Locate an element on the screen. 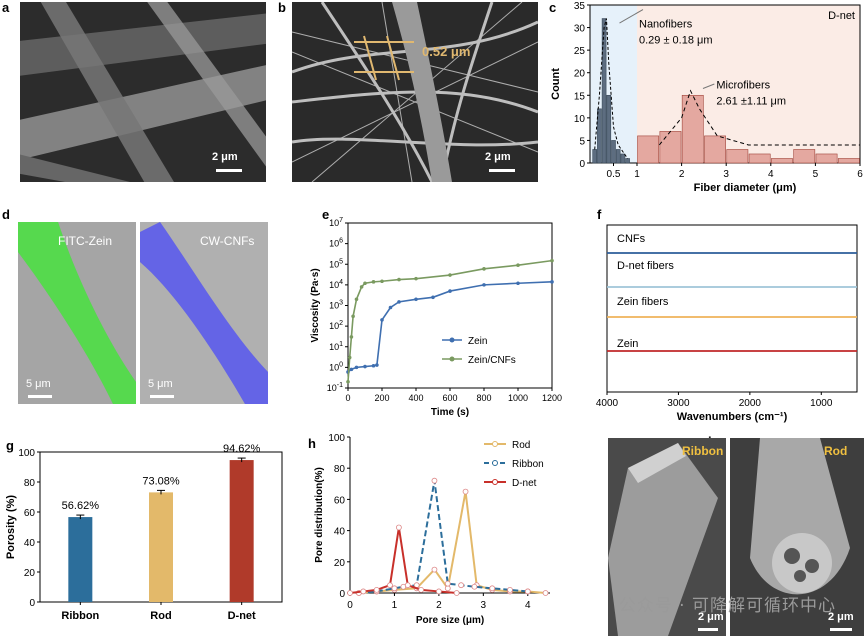  x-tick-label: 3 is located at coordinates (726, 174).